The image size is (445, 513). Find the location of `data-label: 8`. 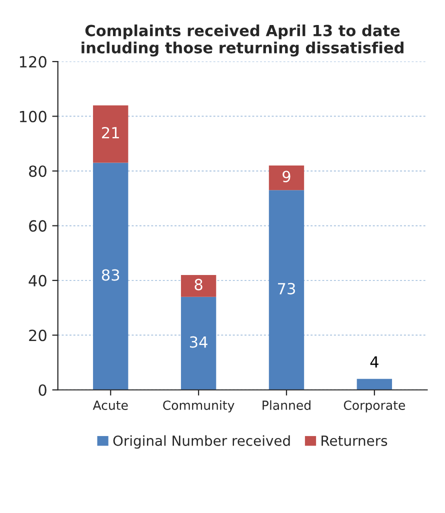

data-label: 8 is located at coordinates (198, 284).